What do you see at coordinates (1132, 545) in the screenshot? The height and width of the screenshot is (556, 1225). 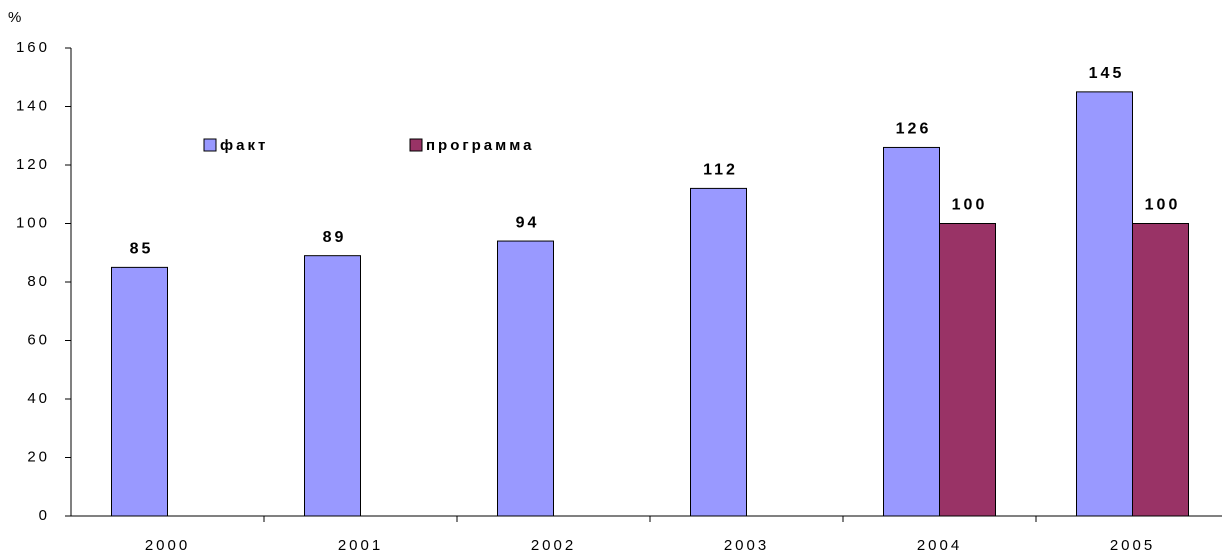 I see `x-tick-label: 2005` at bounding box center [1132, 545].